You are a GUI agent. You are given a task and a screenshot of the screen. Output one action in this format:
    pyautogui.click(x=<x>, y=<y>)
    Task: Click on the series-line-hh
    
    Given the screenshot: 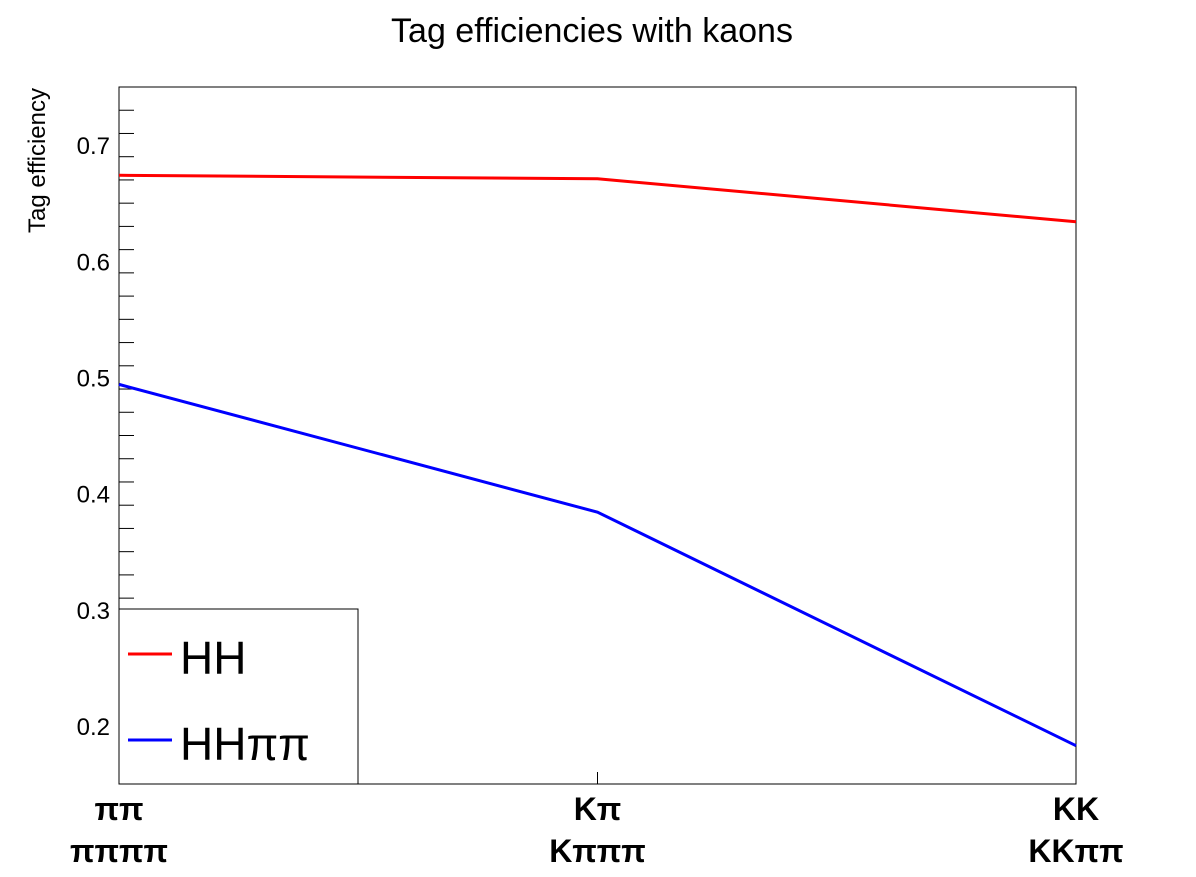 What is the action you would take?
    pyautogui.click(x=597, y=198)
    